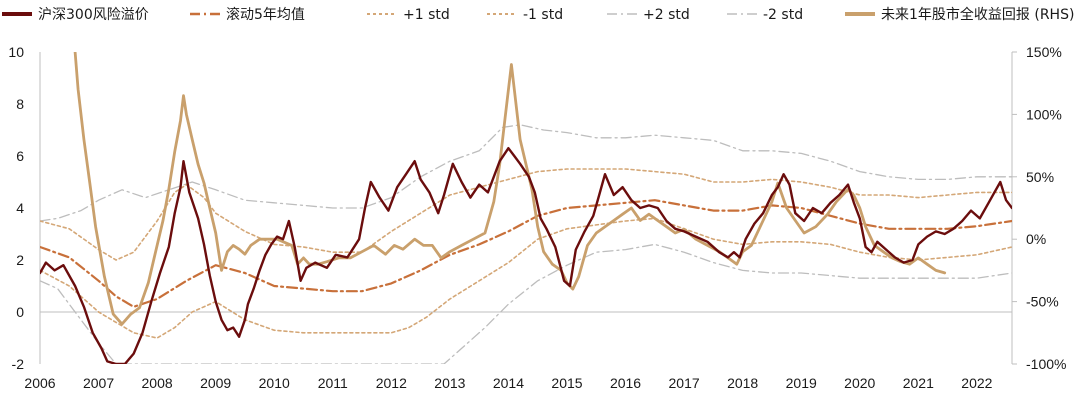 The width and height of the screenshot is (1080, 406). What do you see at coordinates (625, 383) in the screenshot?
I see `x-tick-label: 2016` at bounding box center [625, 383].